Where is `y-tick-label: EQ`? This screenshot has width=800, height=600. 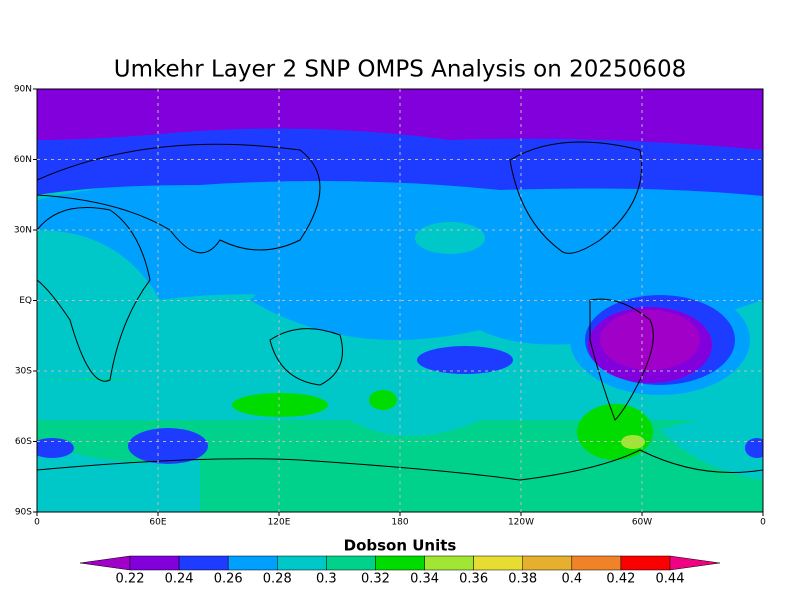
y-tick-label: EQ is located at coordinates (25, 301).